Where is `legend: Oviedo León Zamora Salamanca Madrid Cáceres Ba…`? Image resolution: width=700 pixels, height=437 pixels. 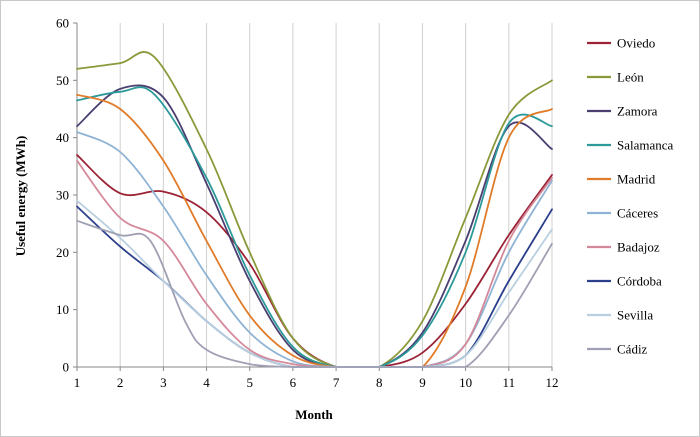 legend: Oviedo León Zamora Salamanca Madrid Cáceres Ba… is located at coordinates (630, 196).